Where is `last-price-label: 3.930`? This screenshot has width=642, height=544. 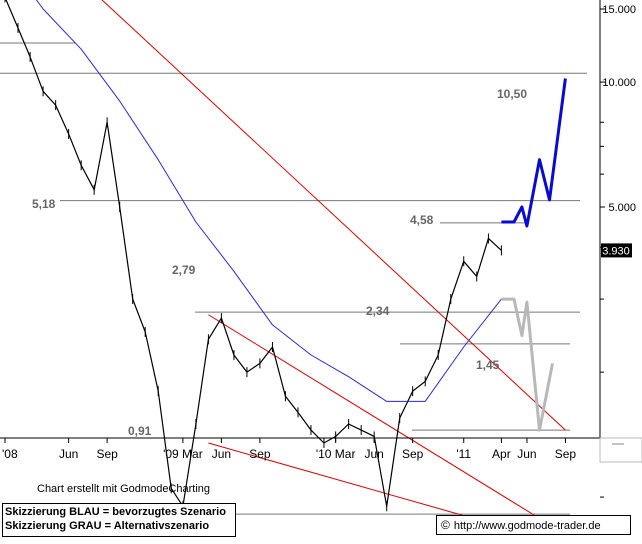
last-price-label: 3.930 is located at coordinates (616, 251).